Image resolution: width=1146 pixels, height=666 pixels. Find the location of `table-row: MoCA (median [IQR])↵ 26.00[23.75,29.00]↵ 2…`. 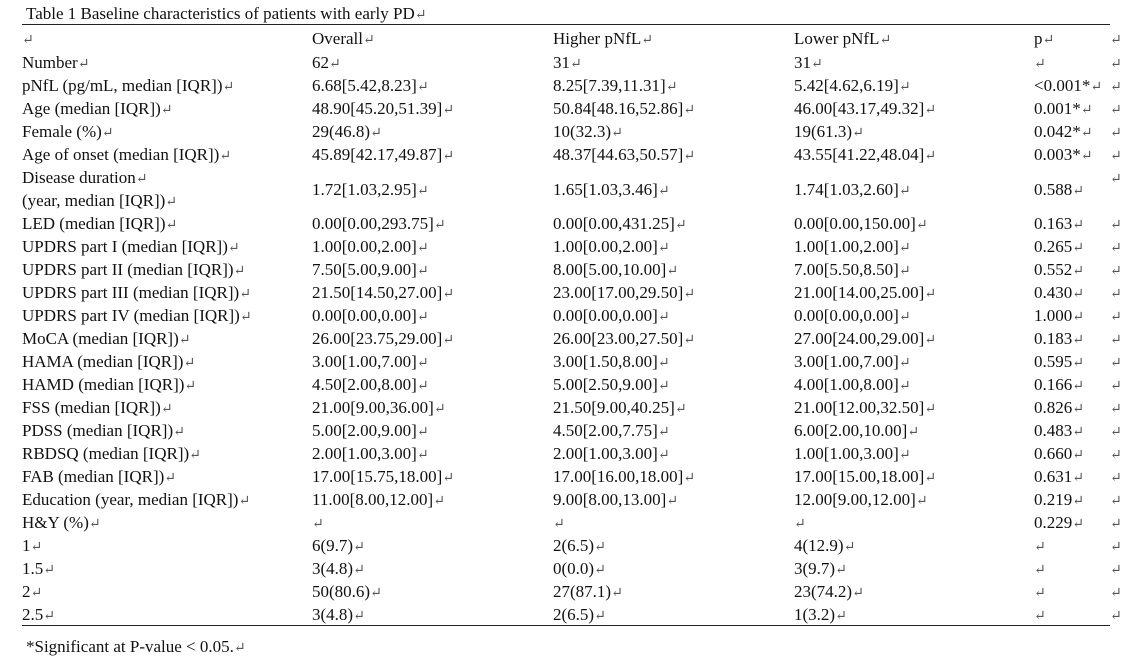

table-row: MoCA (median [IQR])↵ 26.00[23.75,29.00]↵ 2… is located at coordinates (573, 338).